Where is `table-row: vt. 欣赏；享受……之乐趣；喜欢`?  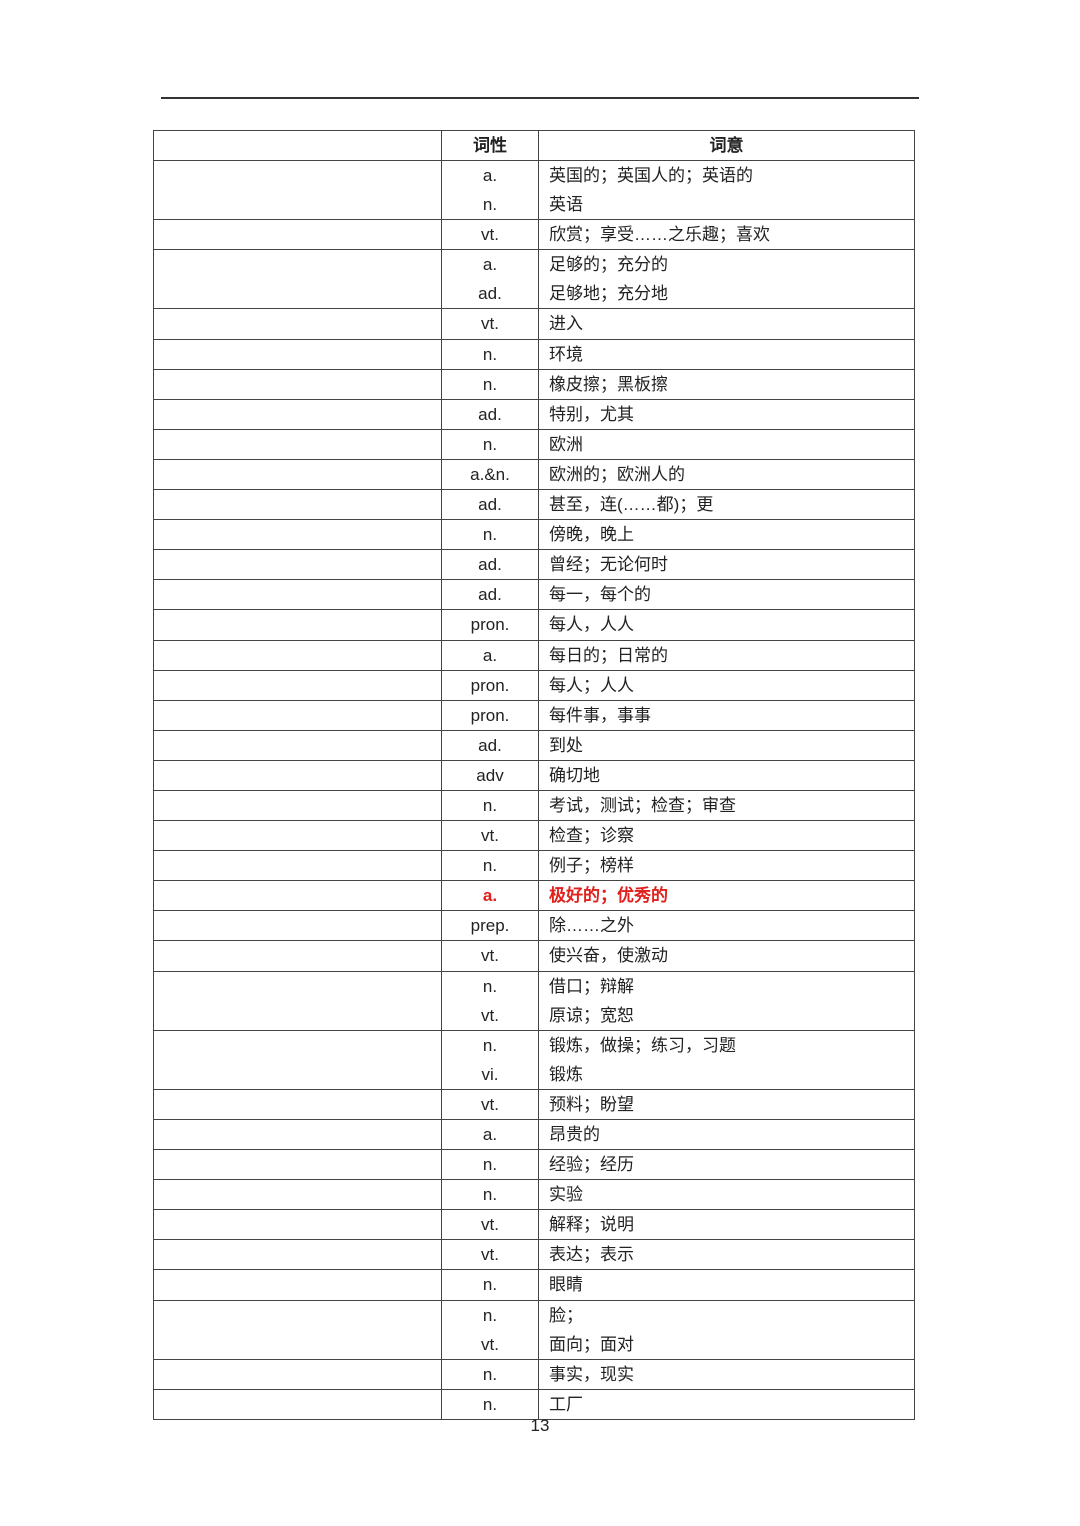 table-row: vt. 欣赏；享受……之乐趣；喜欢 is located at coordinates (534, 235).